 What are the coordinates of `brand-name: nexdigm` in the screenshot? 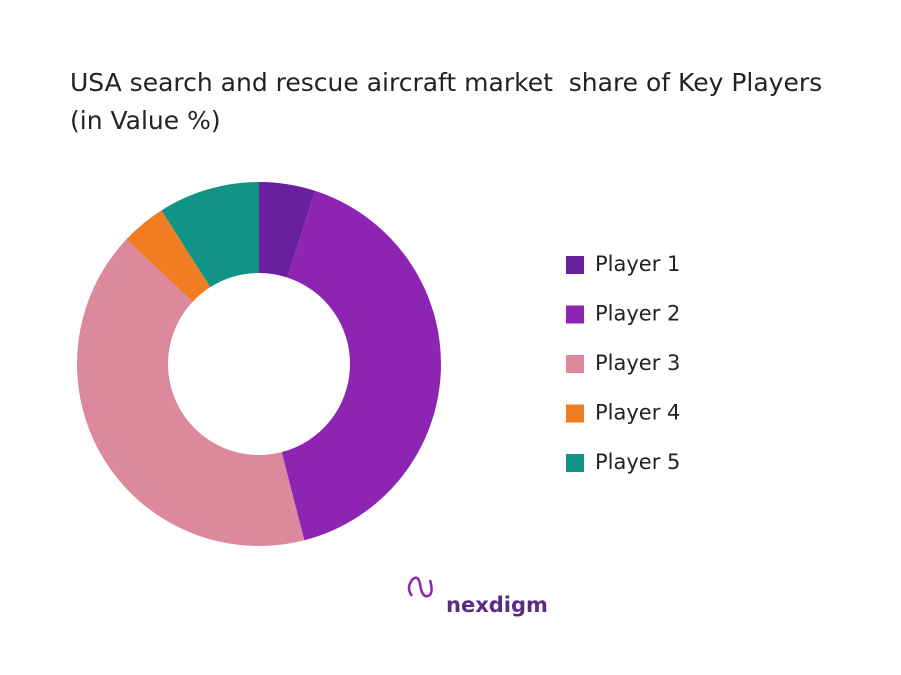 It's located at (497, 605).